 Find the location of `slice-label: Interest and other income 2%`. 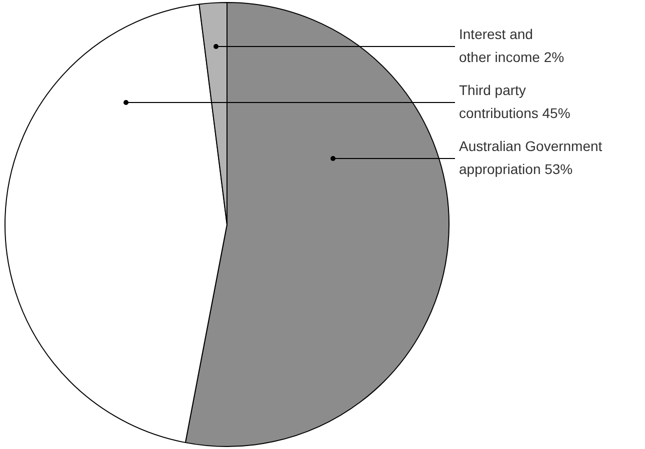

slice-label: Interest and other income 2% is located at coordinates (511, 45).